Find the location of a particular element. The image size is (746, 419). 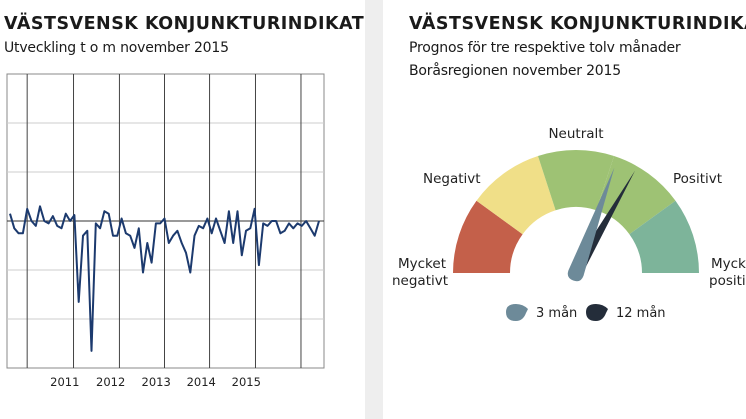

needle-3-man is located at coordinates (591, 224).